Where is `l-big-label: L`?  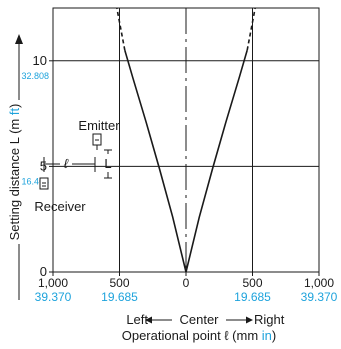
l-big-label: L is located at coordinates (107, 163).